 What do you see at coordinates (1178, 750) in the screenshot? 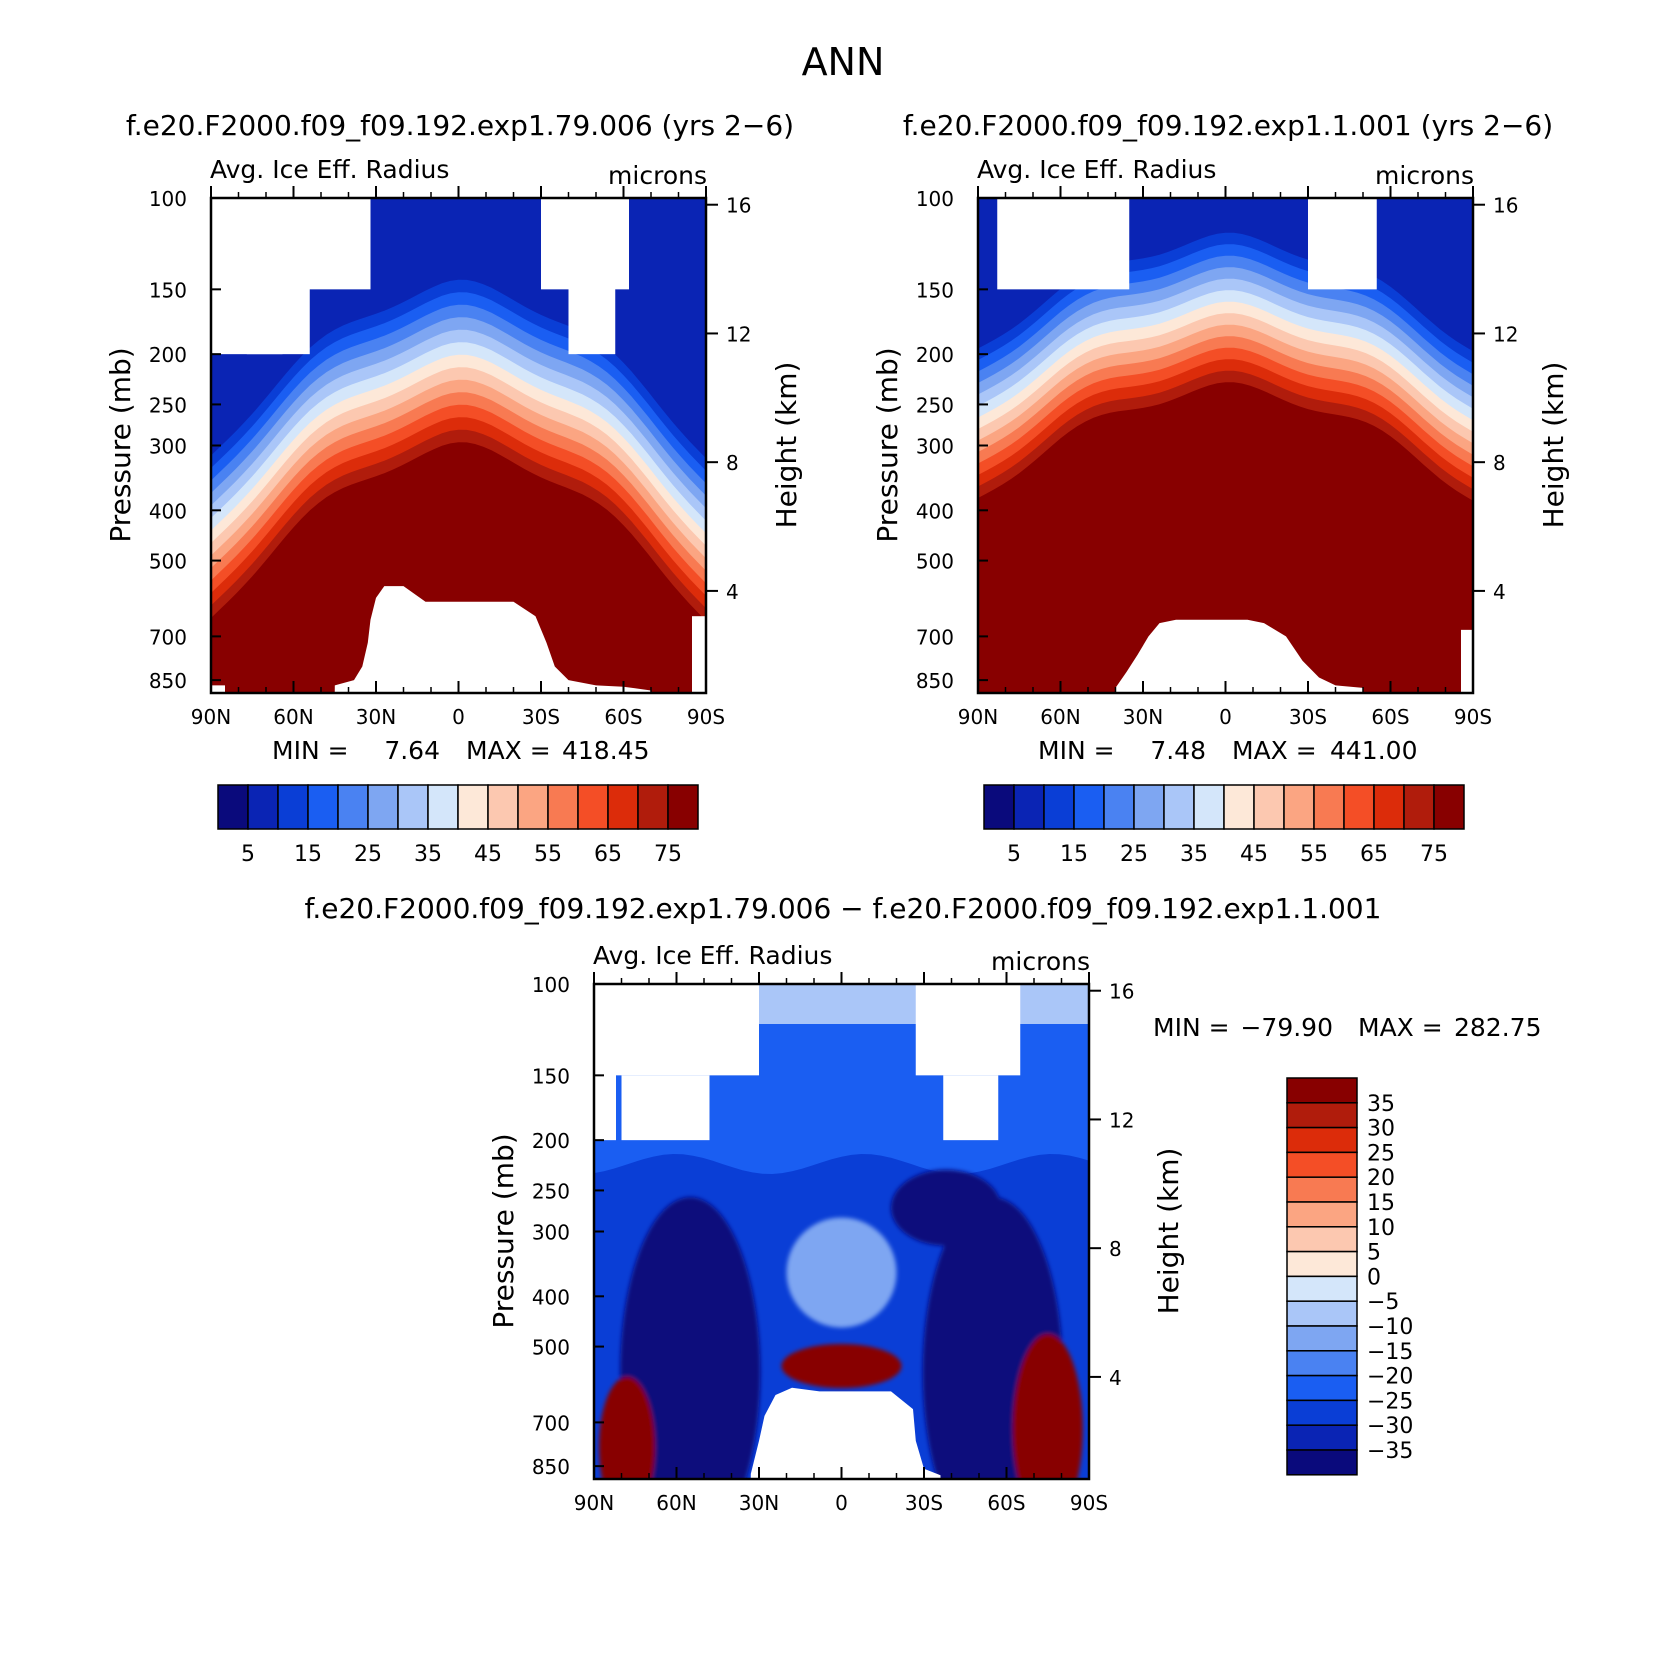
I see `min-value: 7.48` at bounding box center [1178, 750].